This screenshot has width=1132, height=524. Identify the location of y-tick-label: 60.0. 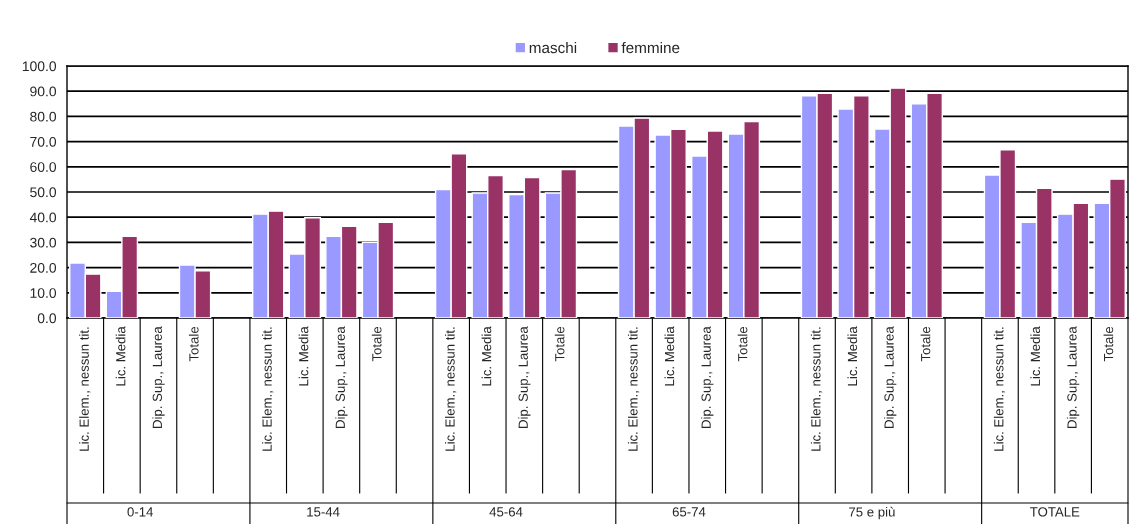
(43, 167).